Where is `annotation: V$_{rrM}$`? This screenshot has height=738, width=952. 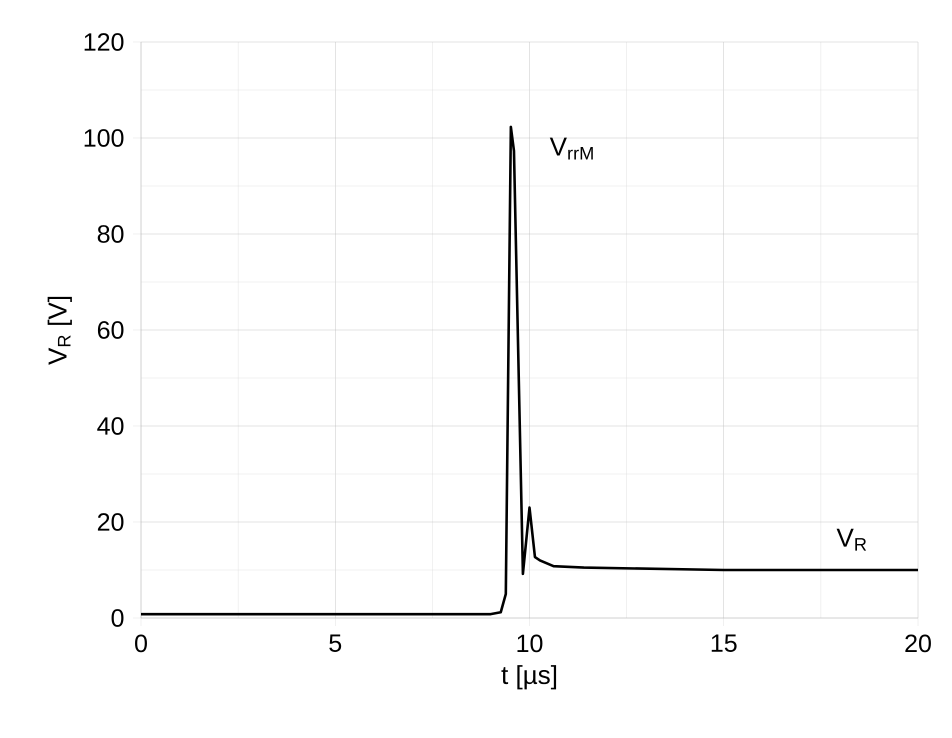 annotation: V$_{rrM}$ is located at coordinates (571, 149).